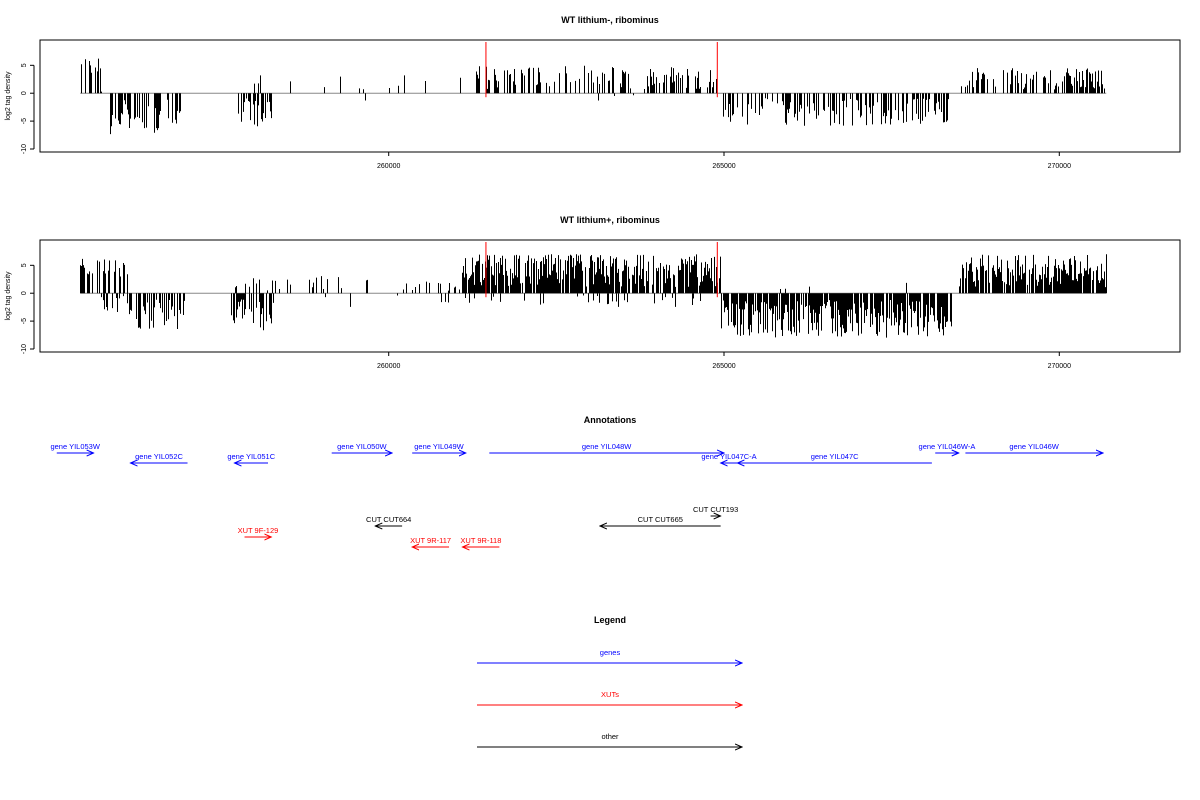  I want to click on legend-entry-gene: genes, so click(609, 655).